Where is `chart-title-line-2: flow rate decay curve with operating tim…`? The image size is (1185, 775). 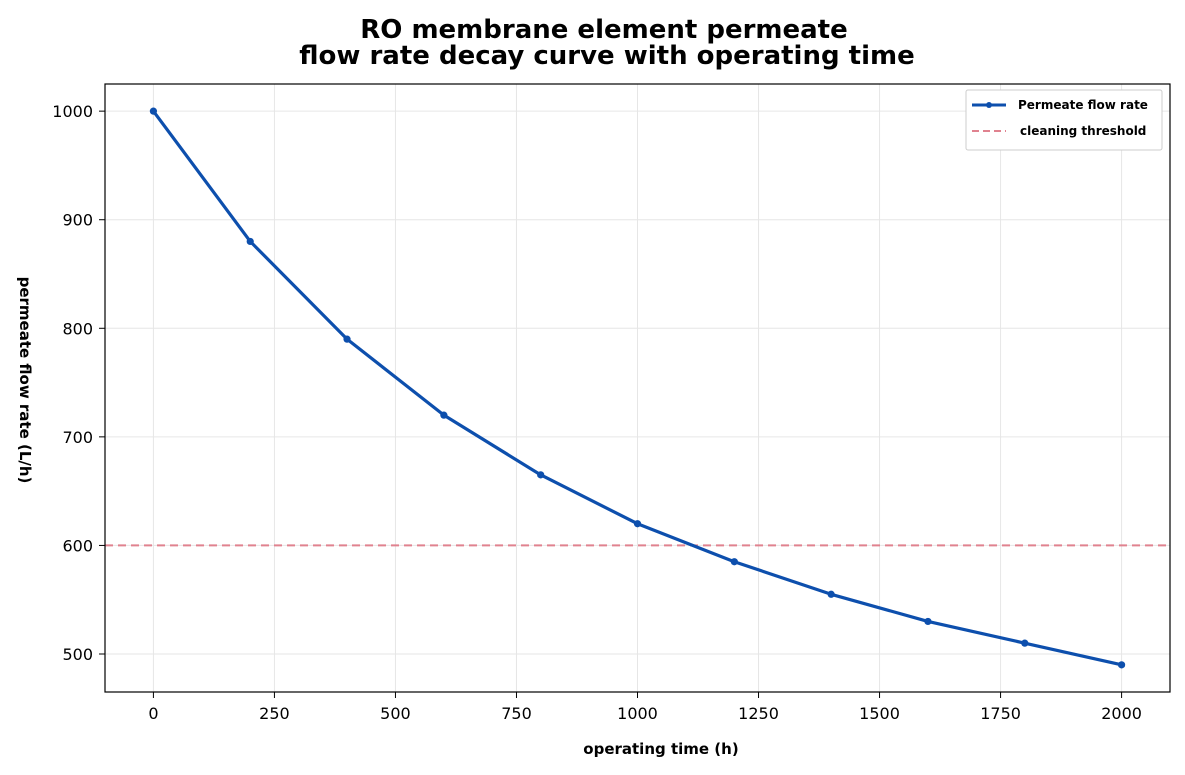
chart-title-line-2: flow rate decay curve with operating tim… is located at coordinates (606, 56).